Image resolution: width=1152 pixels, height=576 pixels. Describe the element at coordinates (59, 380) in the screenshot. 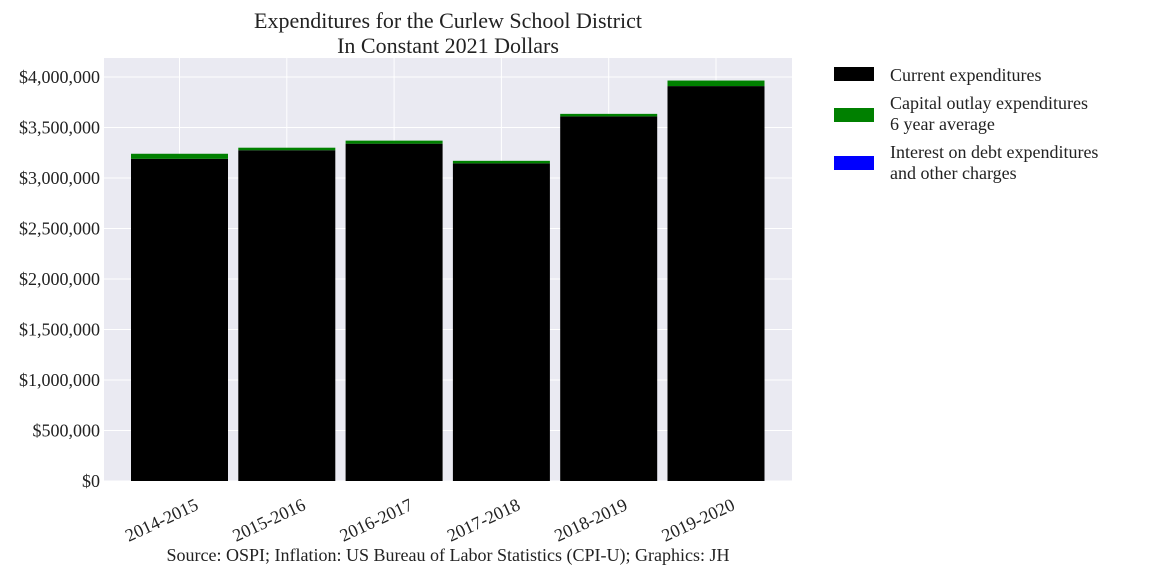

I see `y-tick-label: $1,000,000` at that location.